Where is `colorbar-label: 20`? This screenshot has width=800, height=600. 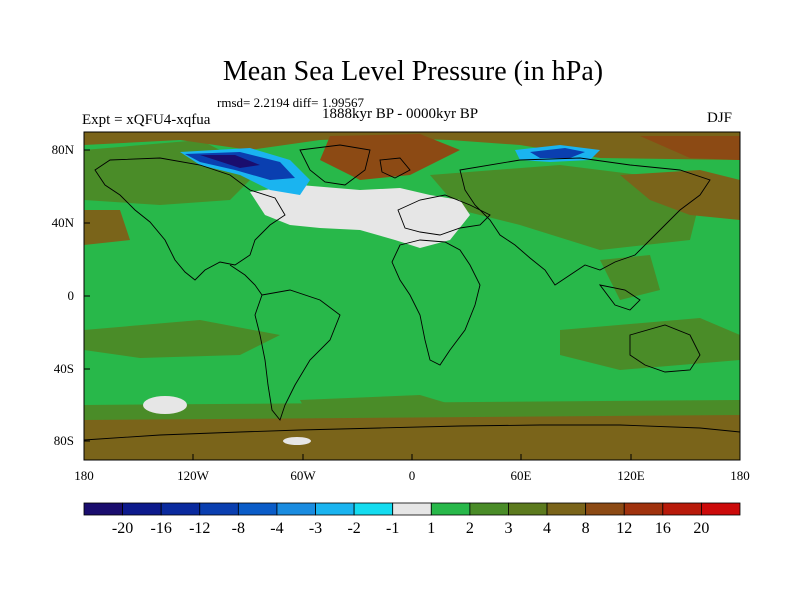
colorbar-label: 20 is located at coordinates (701, 528).